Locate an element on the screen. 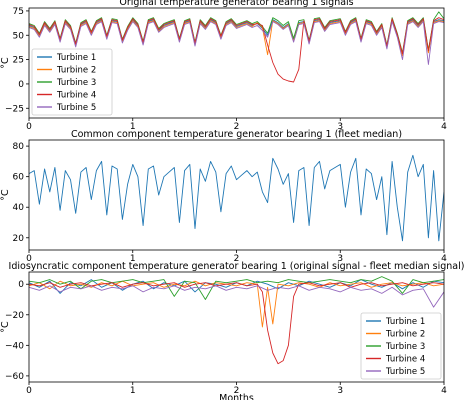 This screenshot has width=474, height=400. y-tick-label: 75 is located at coordinates (18, 12).